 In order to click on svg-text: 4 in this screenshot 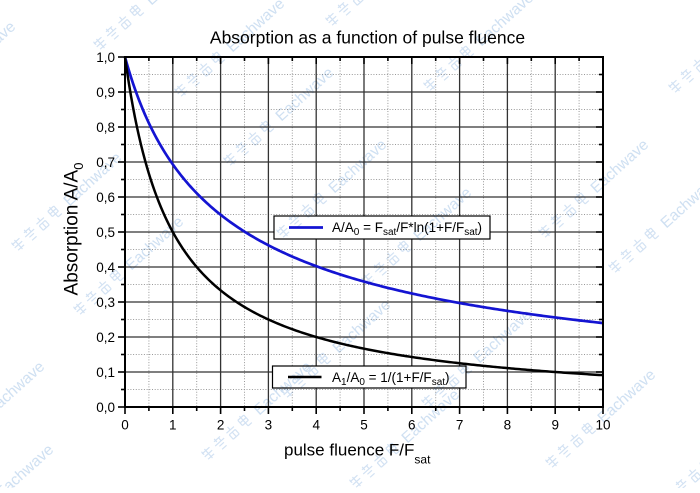, I will do `click(316, 425)`.